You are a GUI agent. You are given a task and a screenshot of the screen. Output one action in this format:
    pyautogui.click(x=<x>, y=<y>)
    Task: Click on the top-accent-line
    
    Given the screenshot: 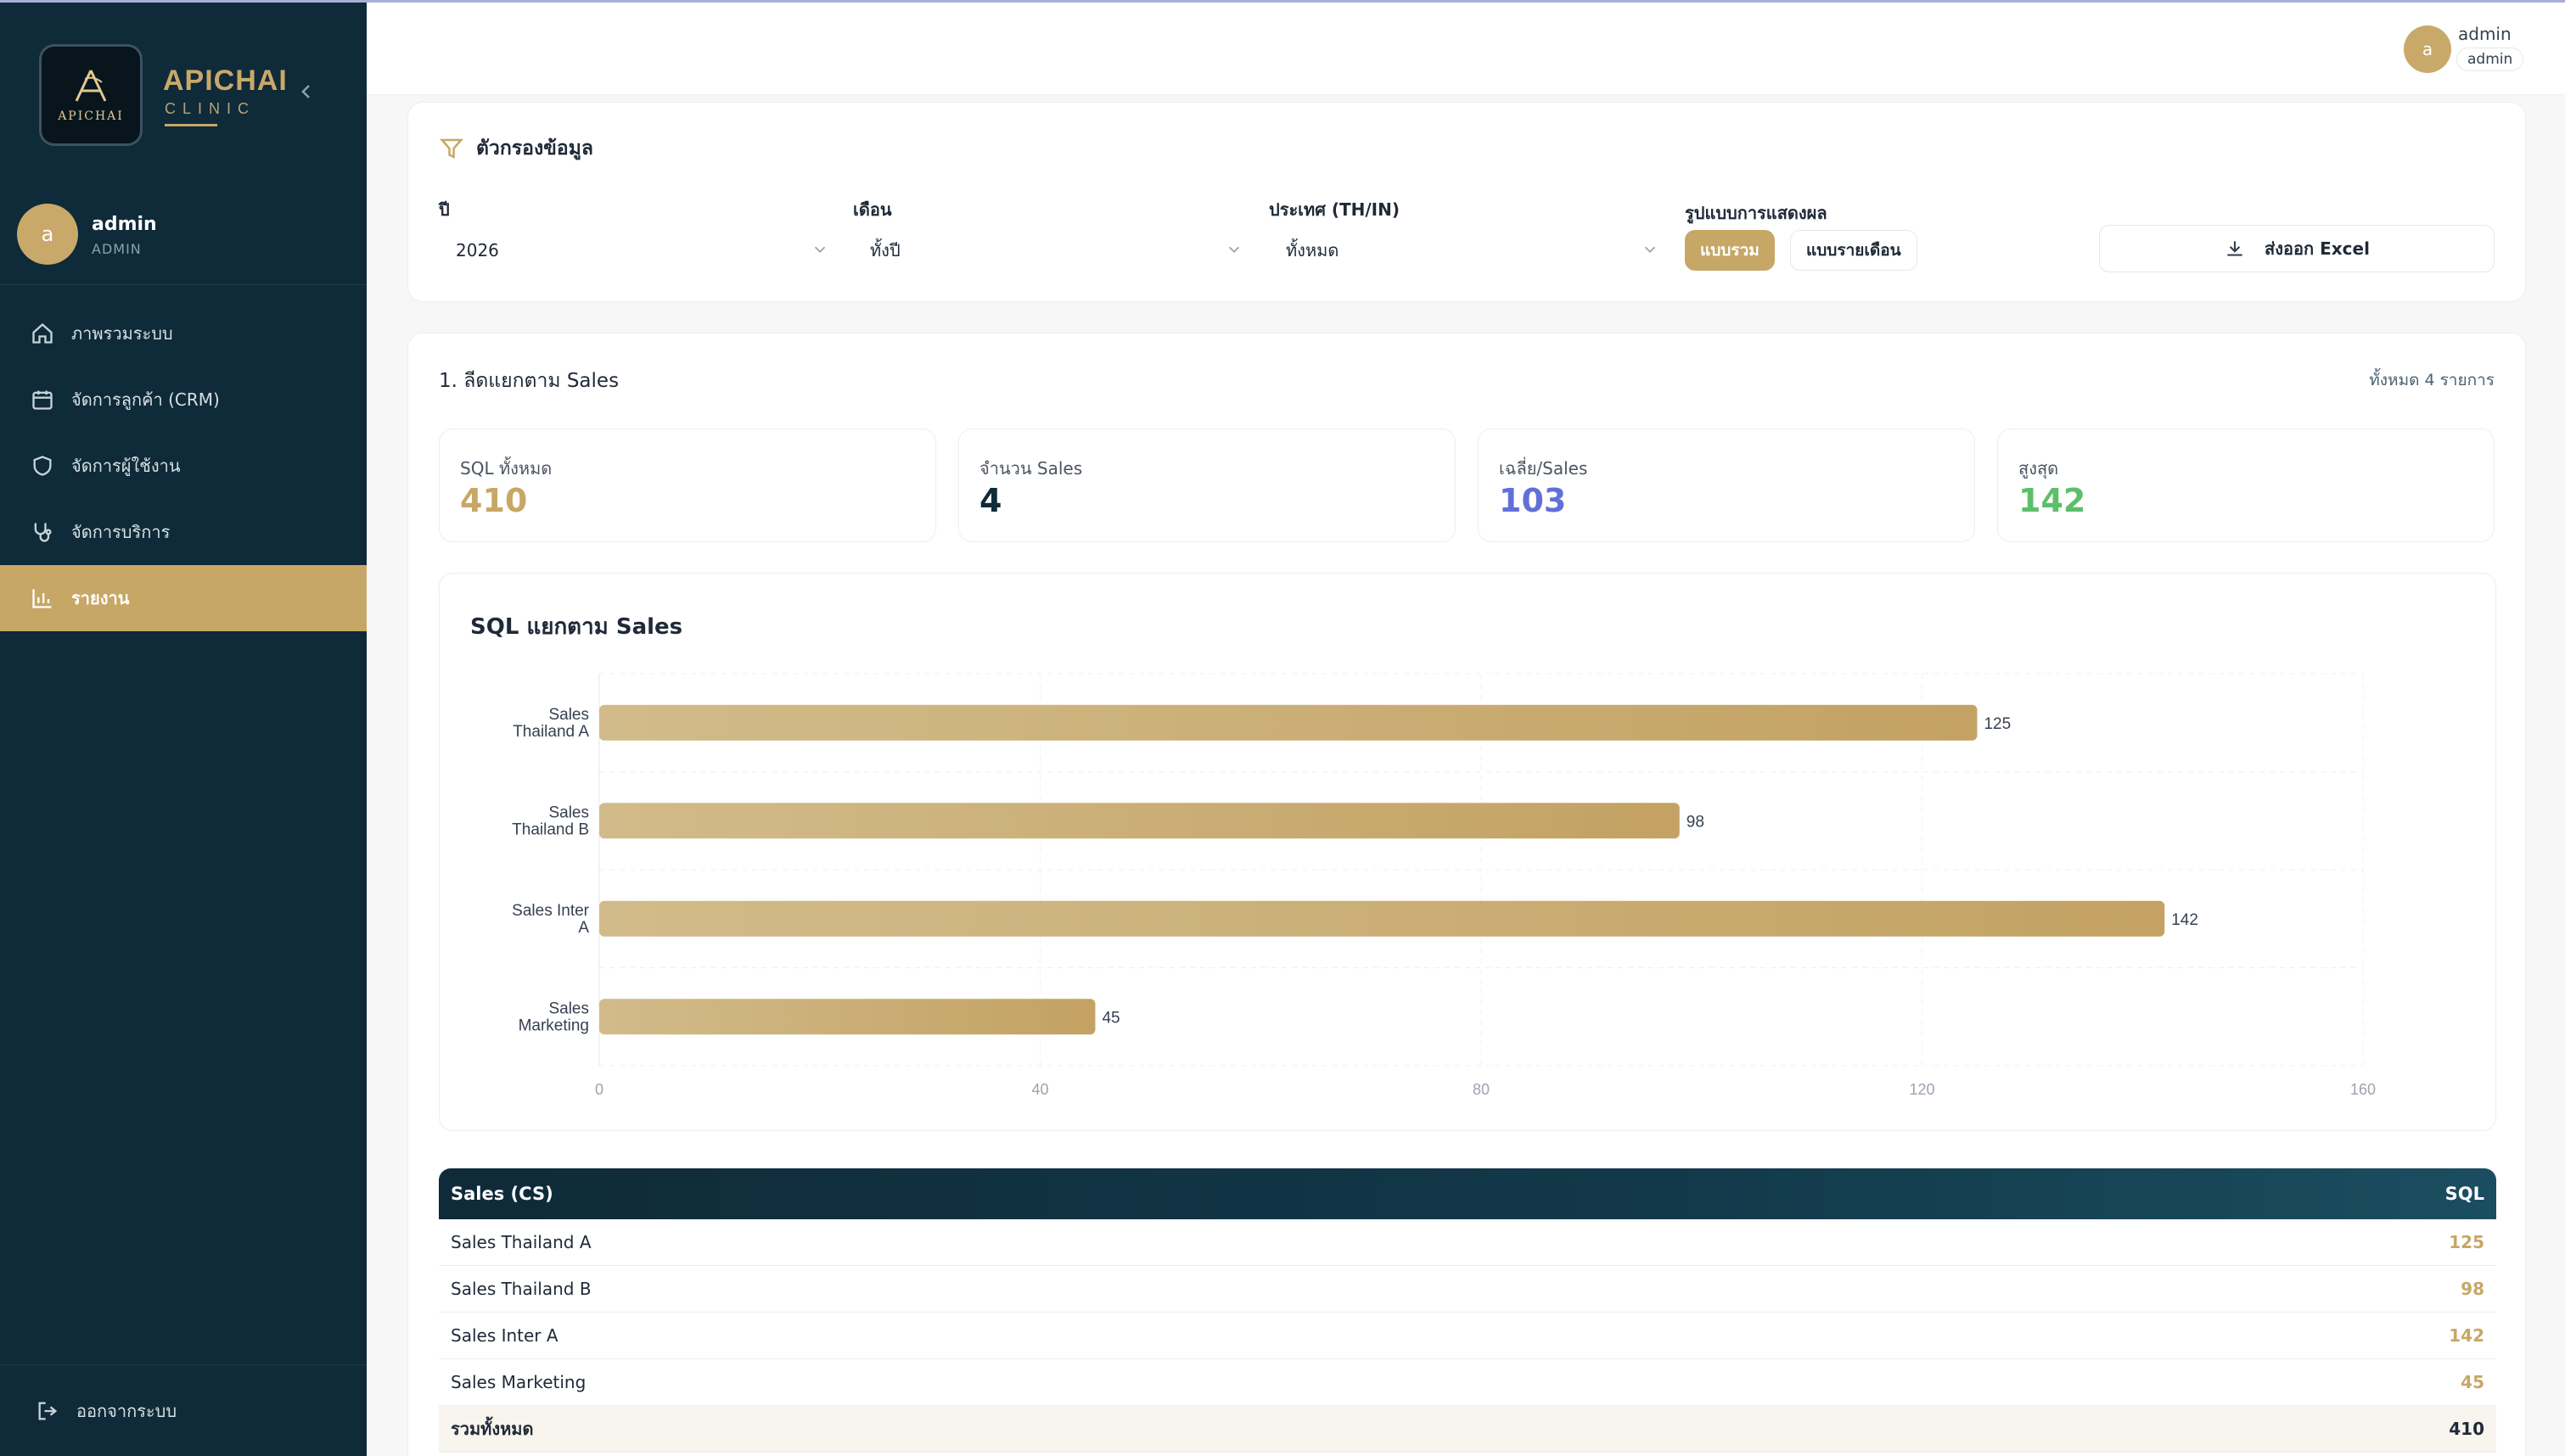 What is the action you would take?
    pyautogui.click(x=1282, y=1)
    